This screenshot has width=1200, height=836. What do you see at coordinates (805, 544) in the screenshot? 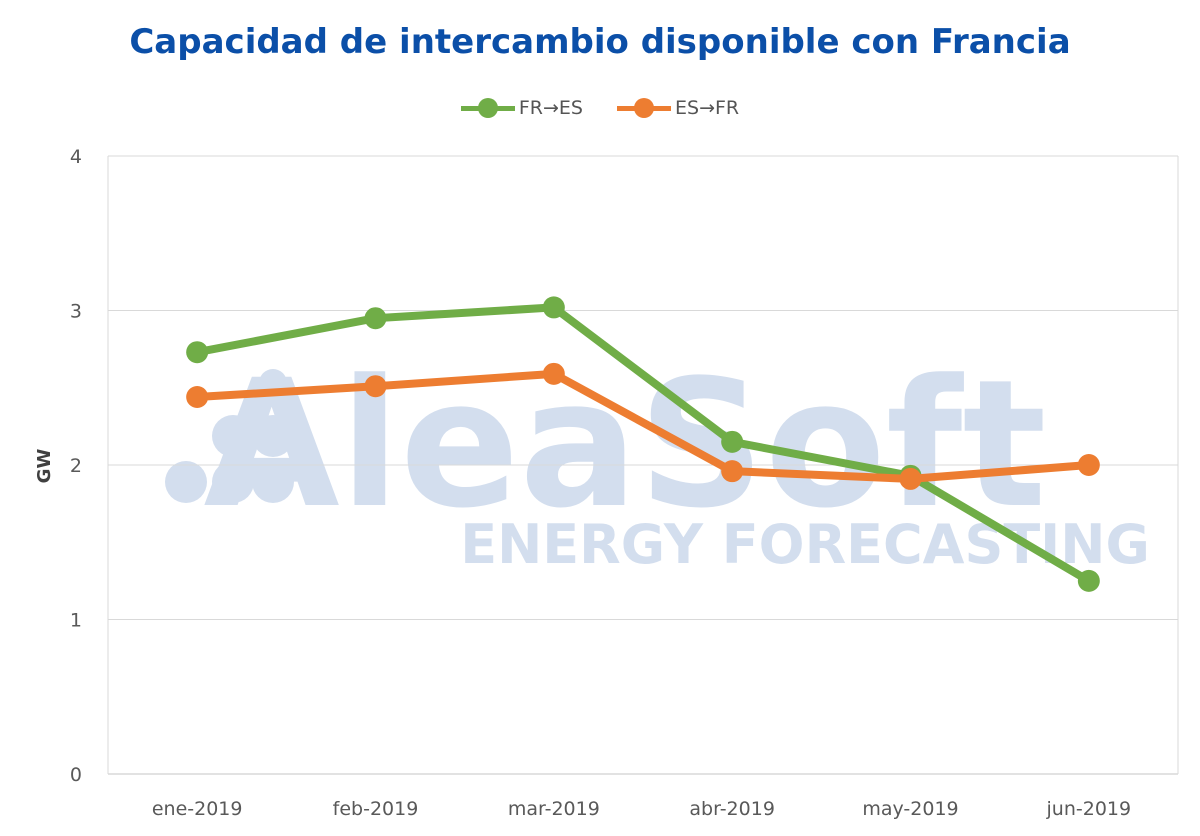
I see `watermark-tagline: ENERGY FORECASTING` at bounding box center [805, 544].